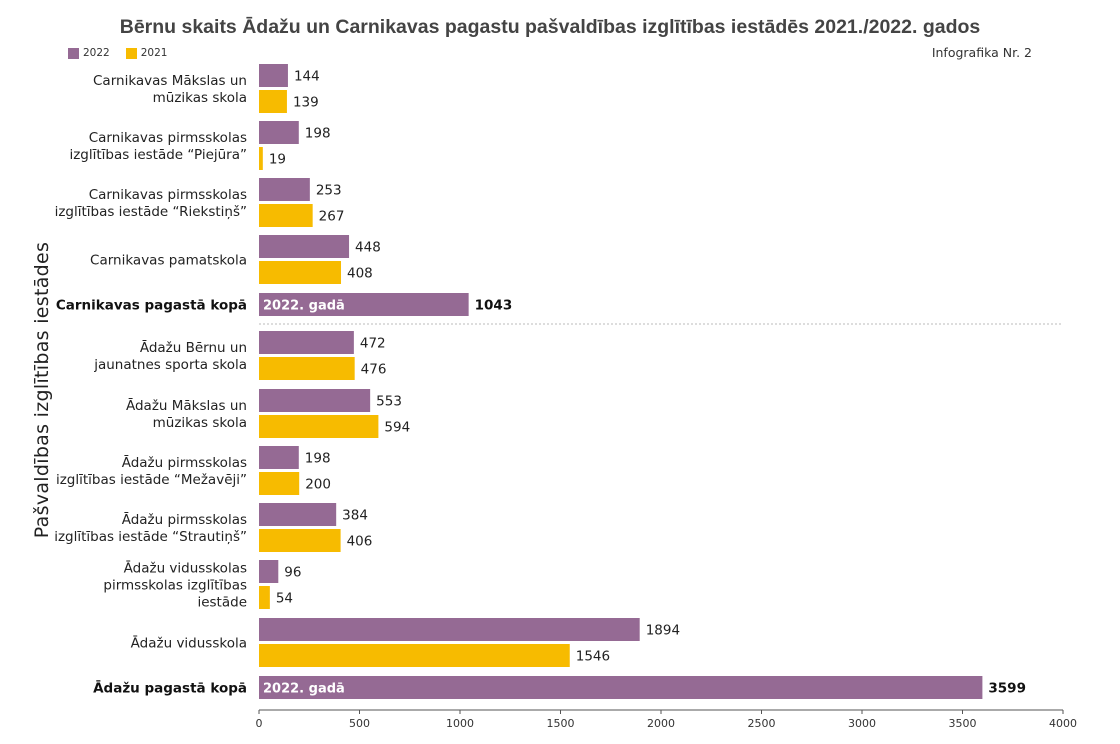  I want to click on data-label-2021: 267, so click(332, 217).